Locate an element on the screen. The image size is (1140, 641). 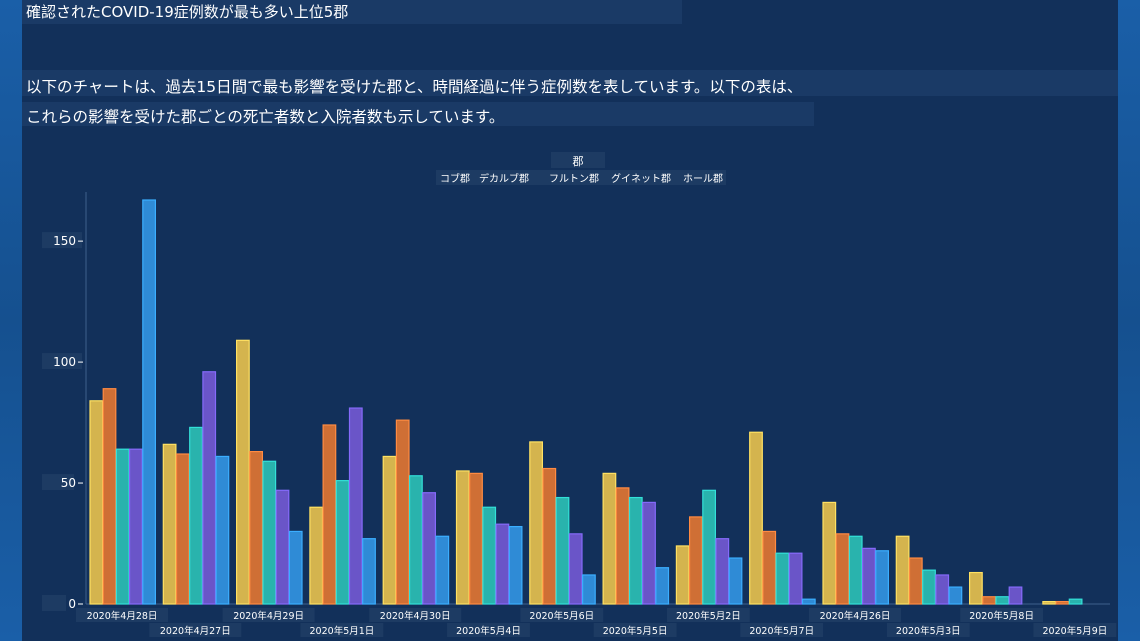
x-tick-label: 2020年5月6日 is located at coordinates (561, 616).